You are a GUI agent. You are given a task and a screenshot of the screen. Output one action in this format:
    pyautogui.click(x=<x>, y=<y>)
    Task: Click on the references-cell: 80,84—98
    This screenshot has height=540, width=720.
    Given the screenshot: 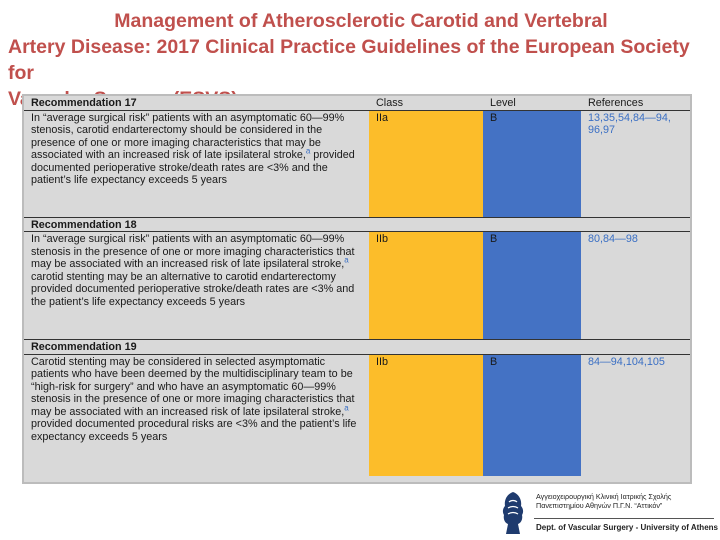 What is the action you would take?
    pyautogui.click(x=613, y=239)
    